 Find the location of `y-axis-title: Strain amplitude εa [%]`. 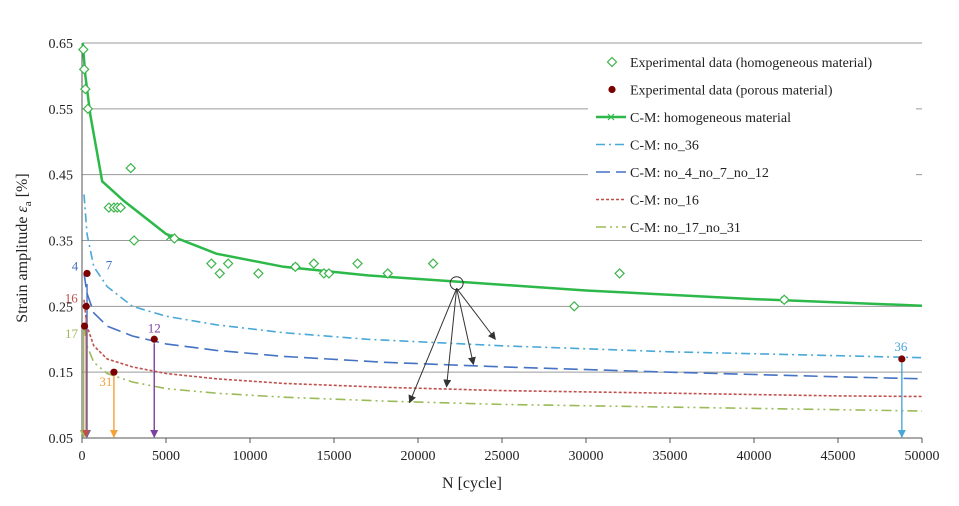

y-axis-title: Strain amplitude εa [%] is located at coordinates (24, 247).